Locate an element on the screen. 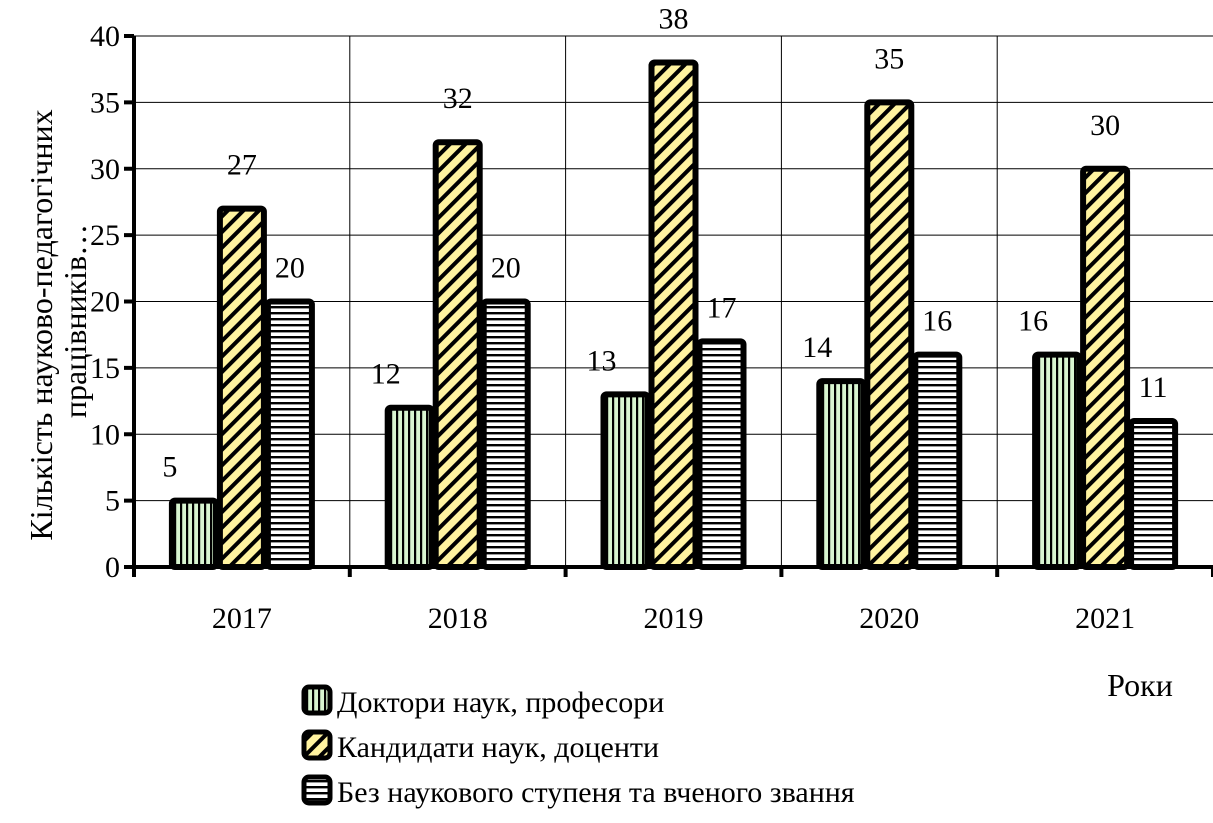 This screenshot has width=1213, height=823. data-label-2020-series-2: 35 is located at coordinates (889, 58).